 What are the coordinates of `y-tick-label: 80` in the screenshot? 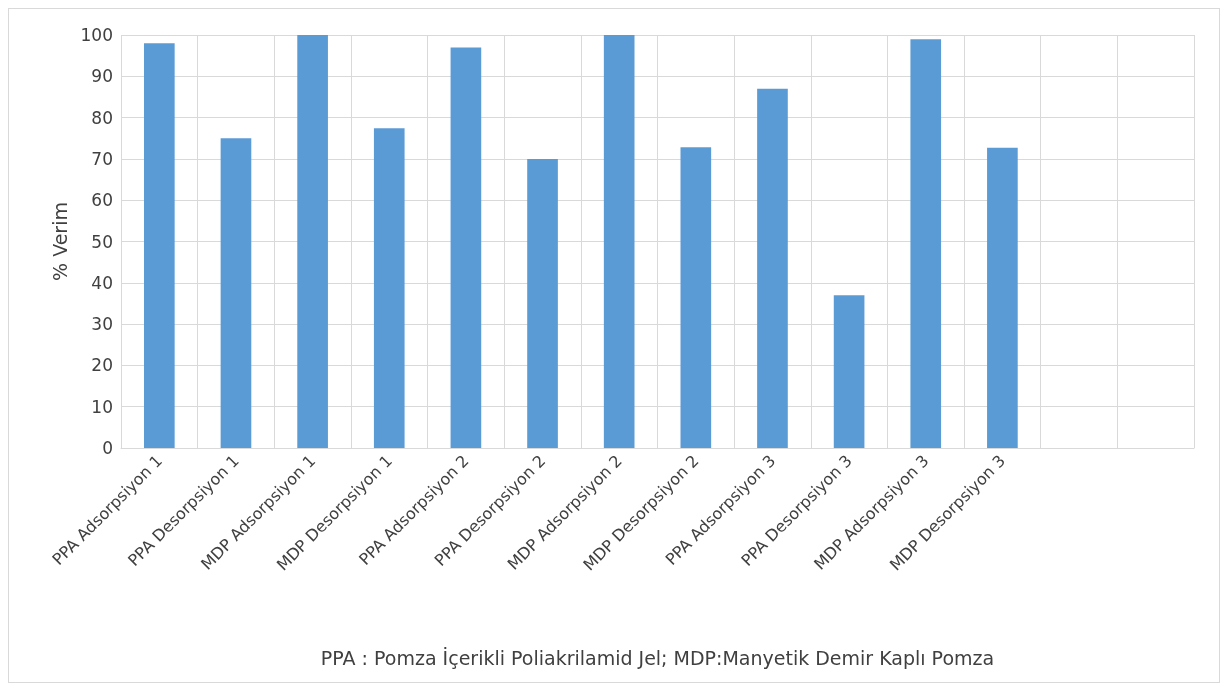 It's located at (102, 117).